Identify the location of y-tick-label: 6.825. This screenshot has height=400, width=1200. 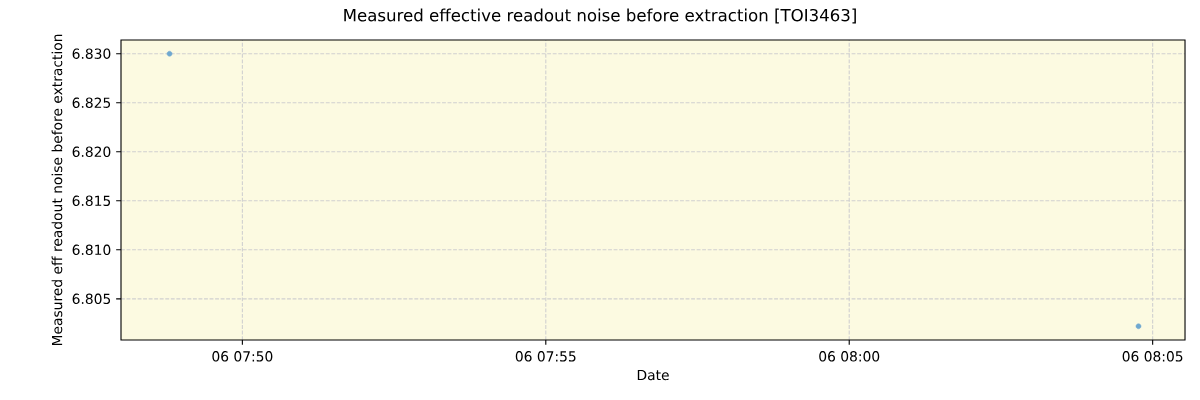
(91, 102).